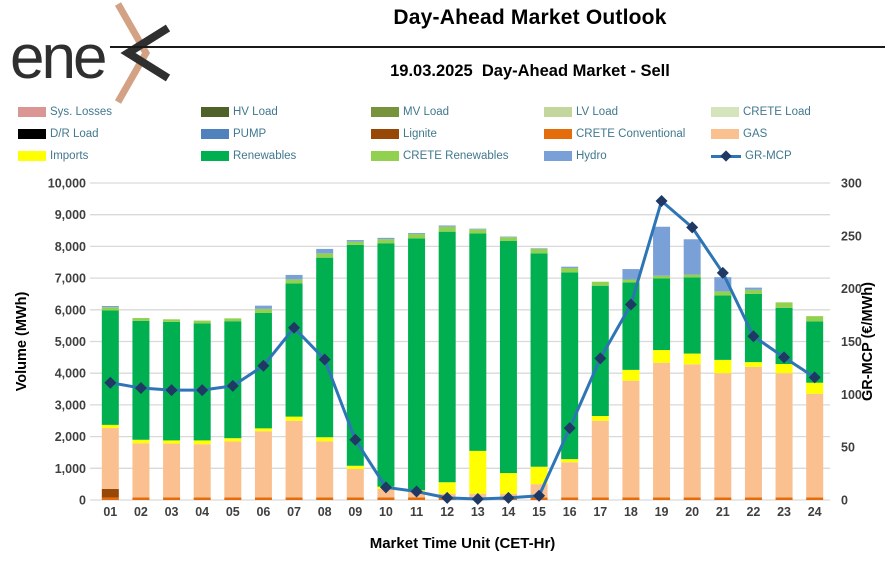 This screenshot has height=565, width=885. What do you see at coordinates (70, 310) in the screenshot?
I see `left-axis-tick-label: 6,000` at bounding box center [70, 310].